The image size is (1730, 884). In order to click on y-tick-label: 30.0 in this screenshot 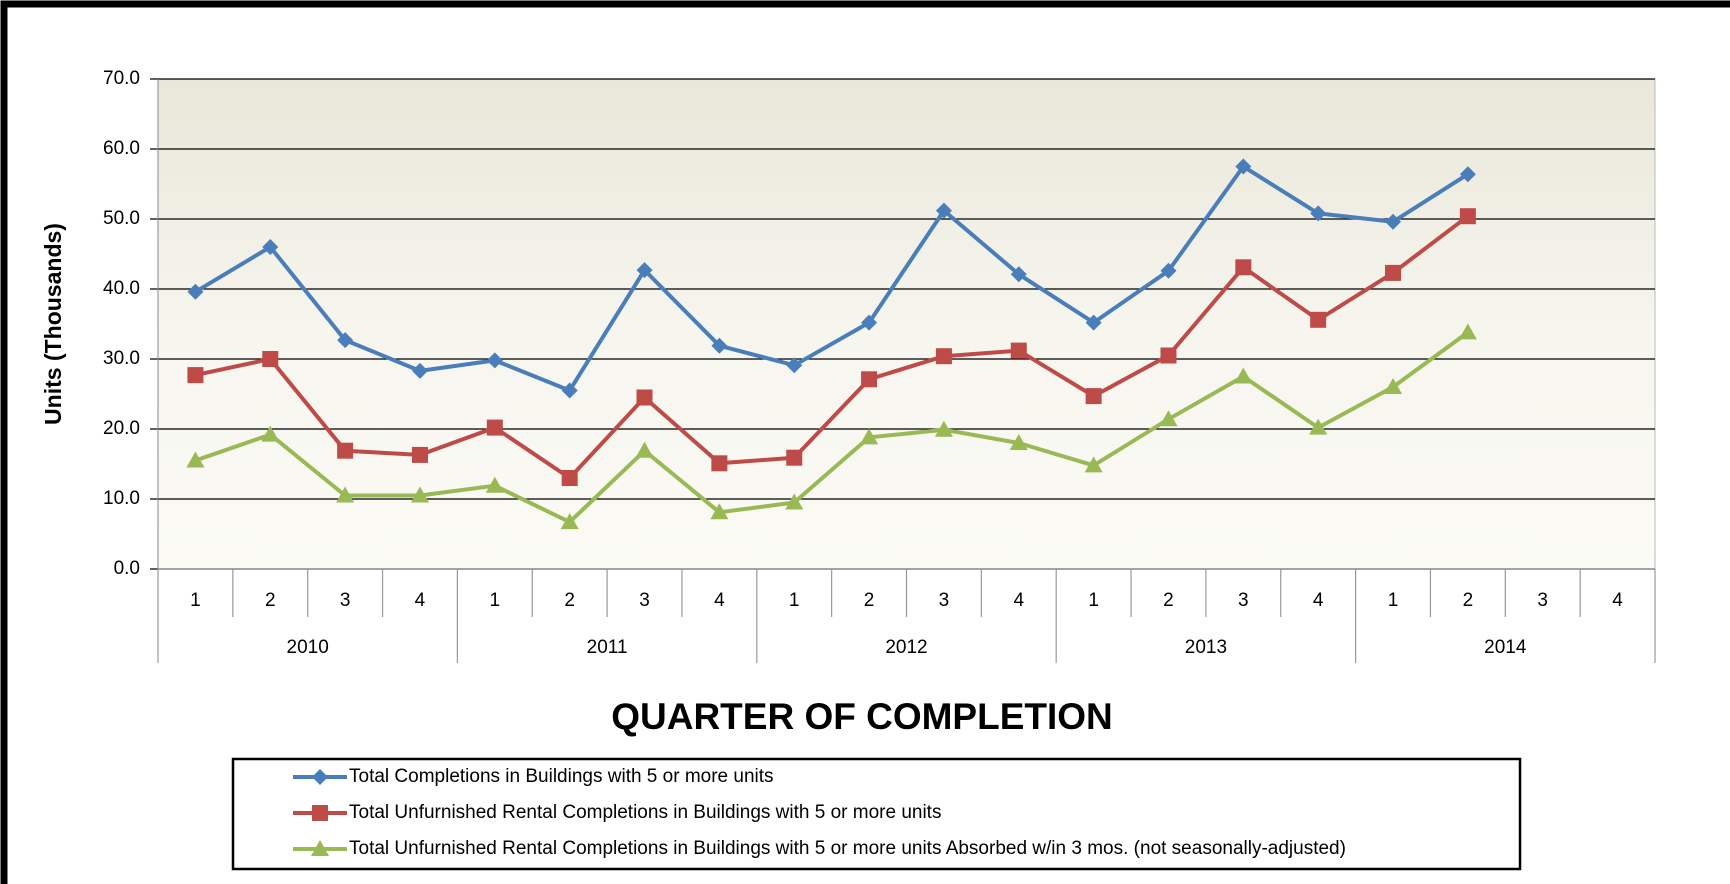, I will do `click(121, 358)`.